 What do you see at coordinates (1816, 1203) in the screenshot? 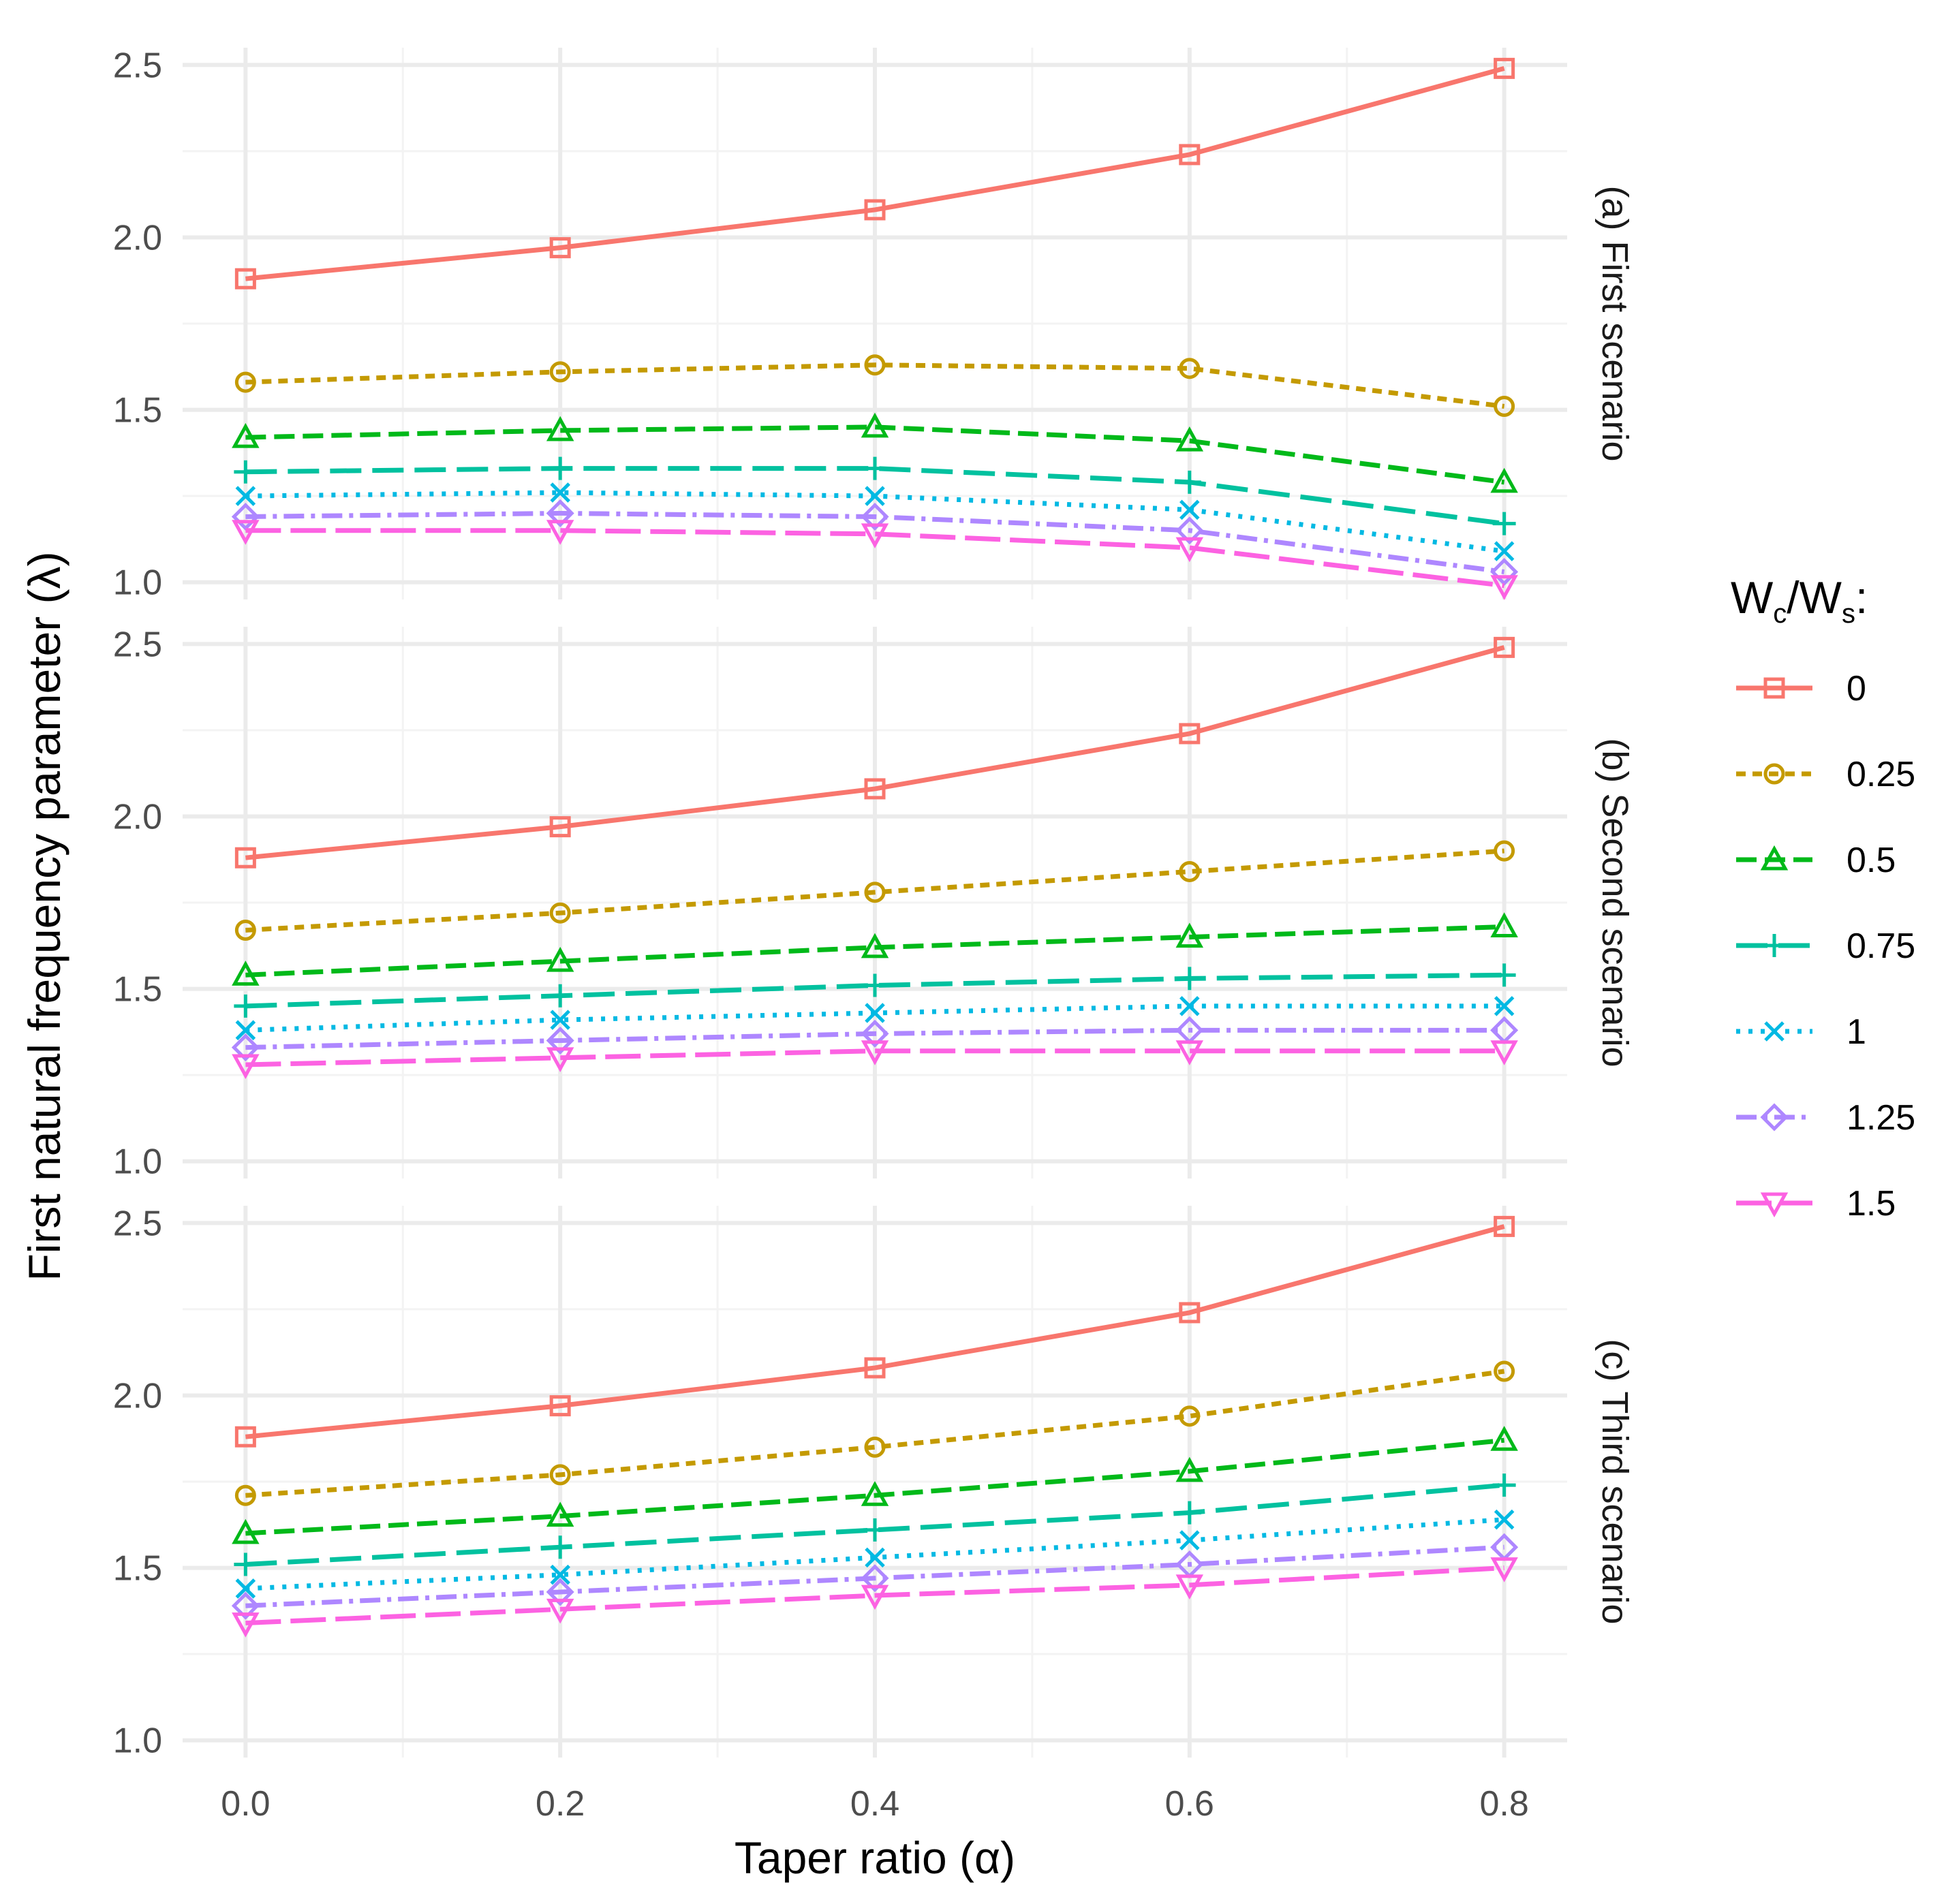
I see `legend-item: 1.5` at bounding box center [1816, 1203].